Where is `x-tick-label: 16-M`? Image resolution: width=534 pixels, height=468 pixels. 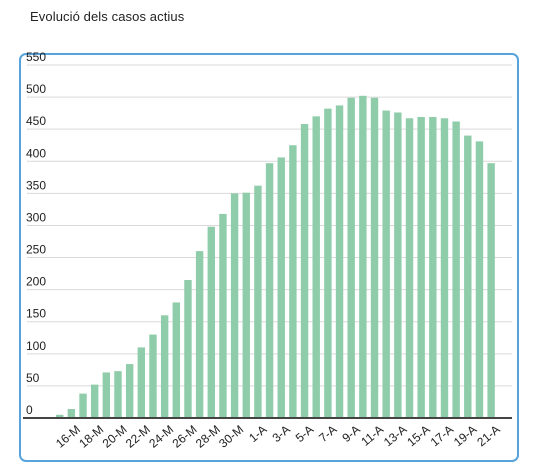
x-tick-label: 16-M is located at coordinates (68, 436).